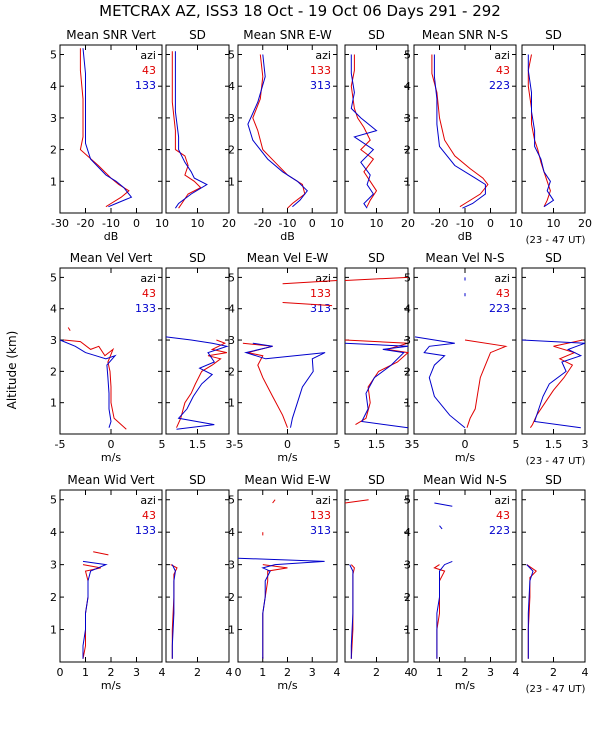  I want to click on panel-vel-4: SD 1.5 3, so click(378, 351).